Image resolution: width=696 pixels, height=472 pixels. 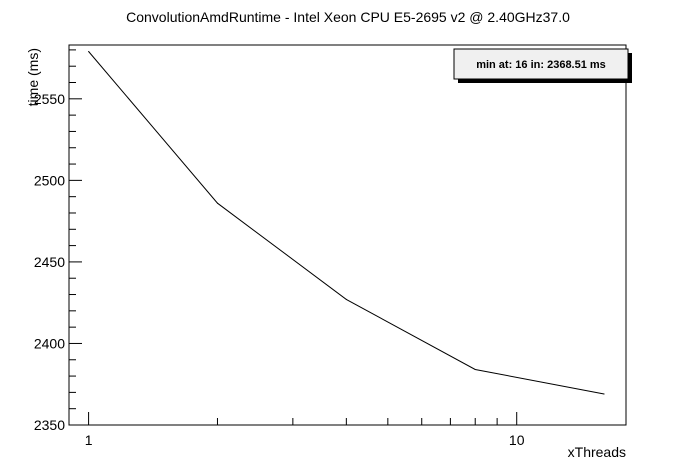 I want to click on y-tick-label: 2350, so click(x=49, y=425).